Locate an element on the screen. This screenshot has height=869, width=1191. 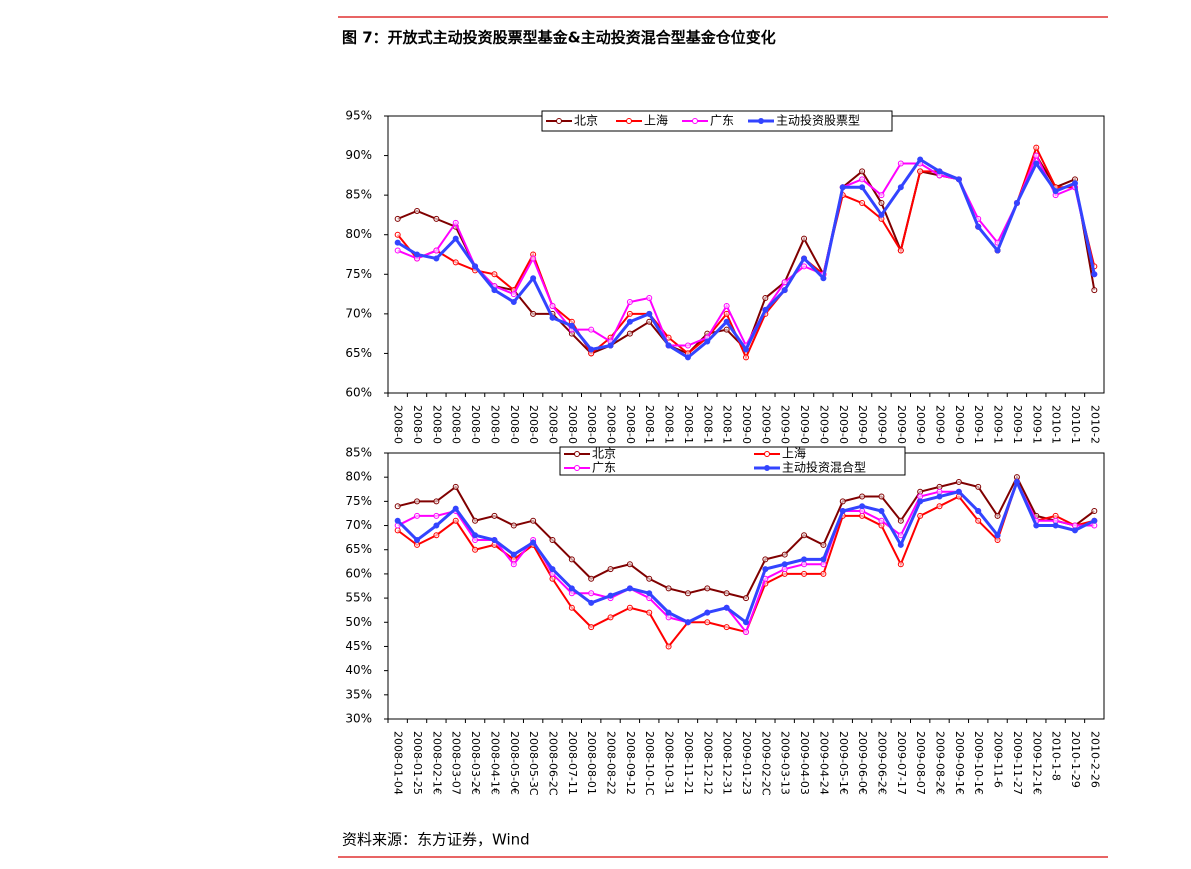
x-tick-label: 2008-05-3C is located at coordinates (533, 763).